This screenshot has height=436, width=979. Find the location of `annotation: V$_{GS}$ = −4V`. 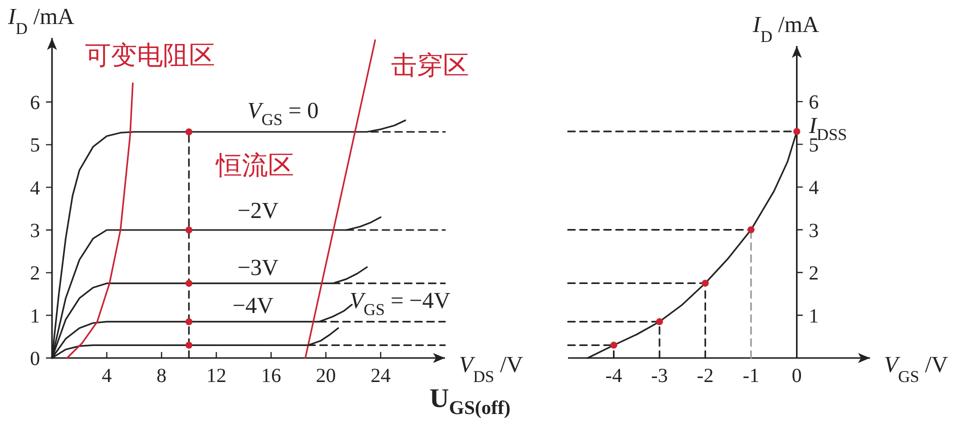

annotation: V$_{GS}$ = −4V is located at coordinates (400, 303).